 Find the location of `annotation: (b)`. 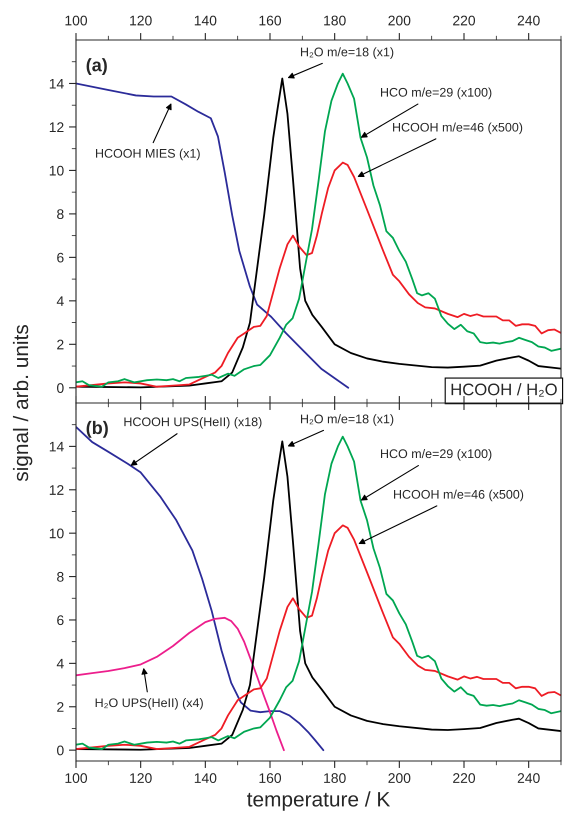

annotation: (b) is located at coordinates (97, 429).